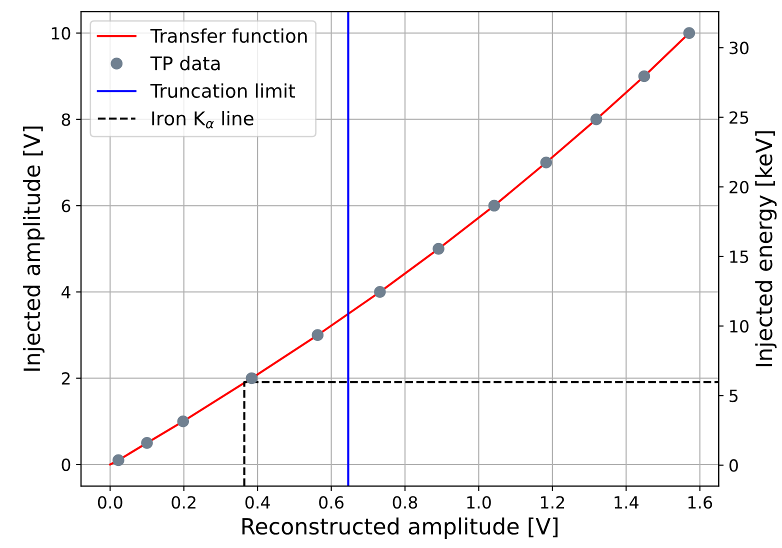 This screenshot has width=782, height=548. What do you see at coordinates (185, 63) in the screenshot?
I see `legend-label: TP data` at bounding box center [185, 63].